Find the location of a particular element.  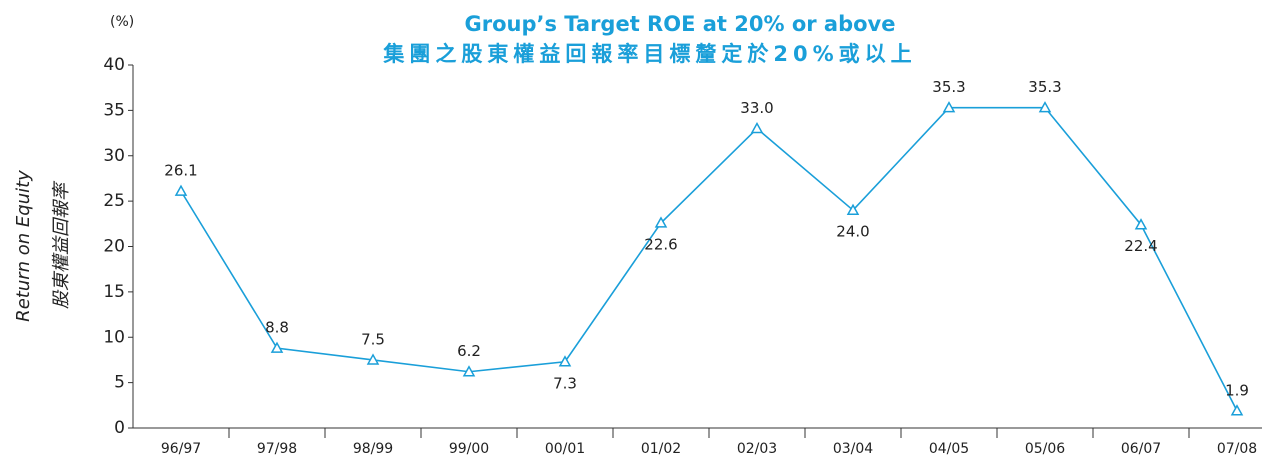

x-tick-label: 04/05 is located at coordinates (949, 449).